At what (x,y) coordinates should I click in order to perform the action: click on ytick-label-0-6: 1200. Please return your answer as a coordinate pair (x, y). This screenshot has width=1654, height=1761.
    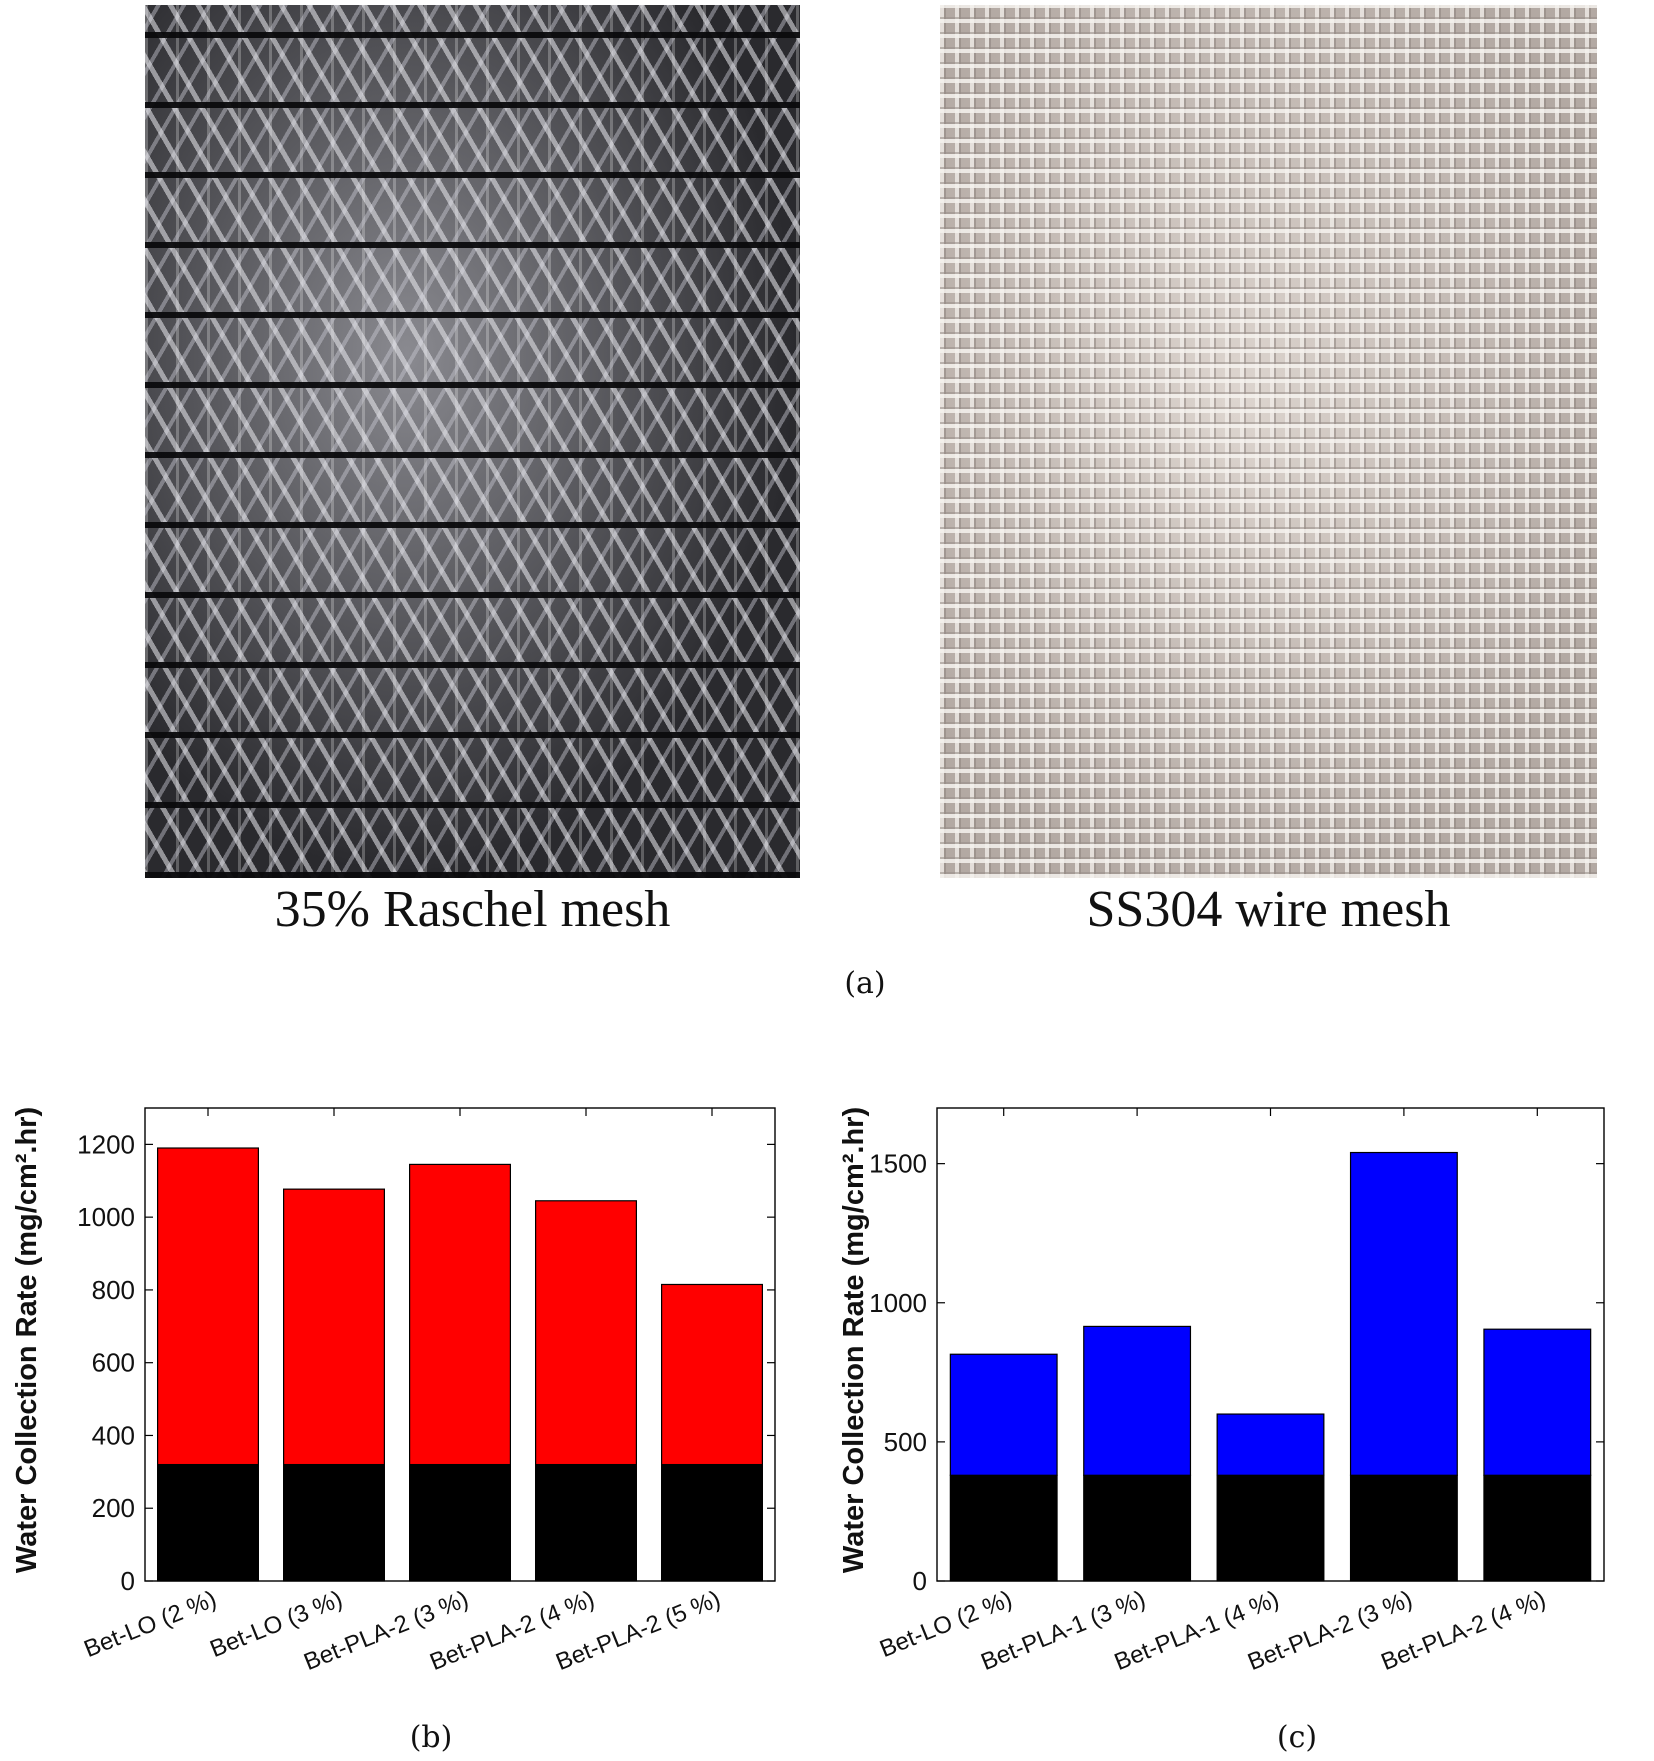
    Looking at the image, I should click on (106, 1144).